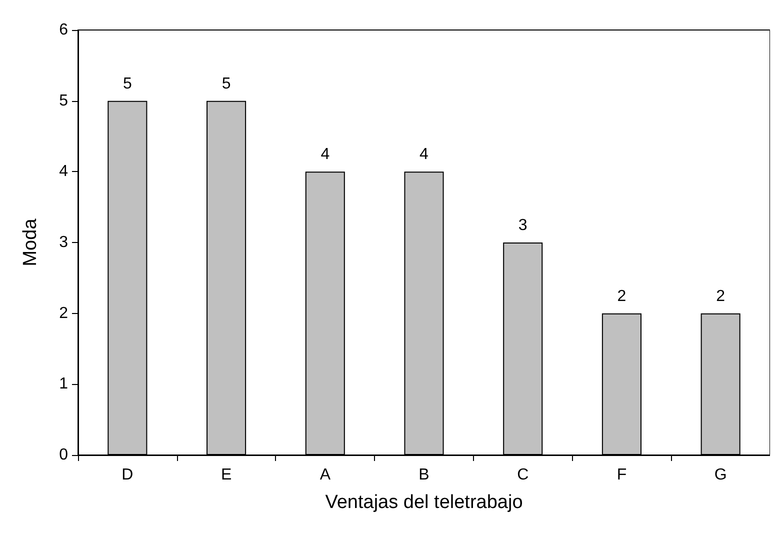  Describe the element at coordinates (720, 475) in the screenshot. I see `x-tick-label: G` at that location.